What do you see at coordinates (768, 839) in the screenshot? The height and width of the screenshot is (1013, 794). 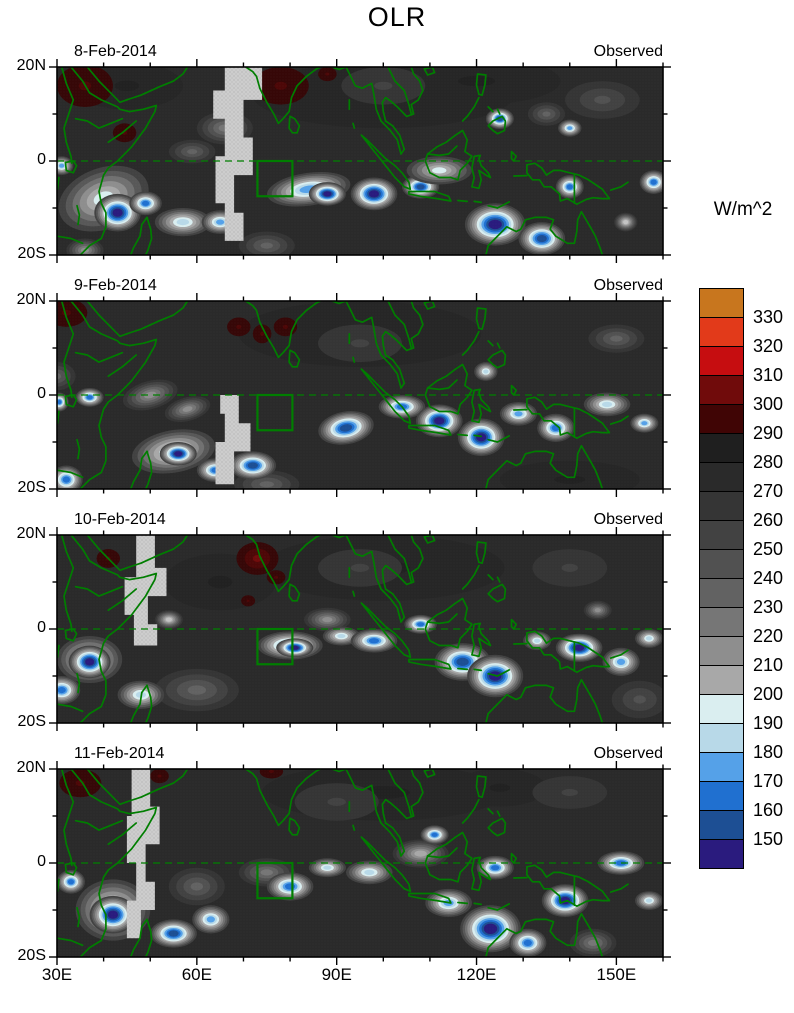 I see `colorbar-label-150: 150` at bounding box center [768, 839].